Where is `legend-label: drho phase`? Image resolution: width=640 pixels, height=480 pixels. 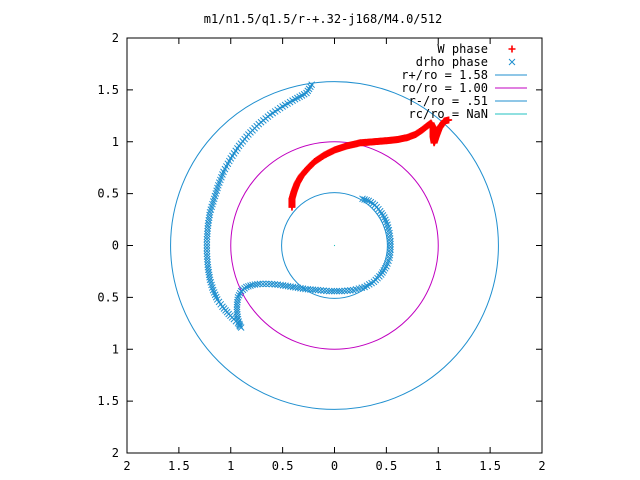
legend-label: drho phase is located at coordinates (452, 62).